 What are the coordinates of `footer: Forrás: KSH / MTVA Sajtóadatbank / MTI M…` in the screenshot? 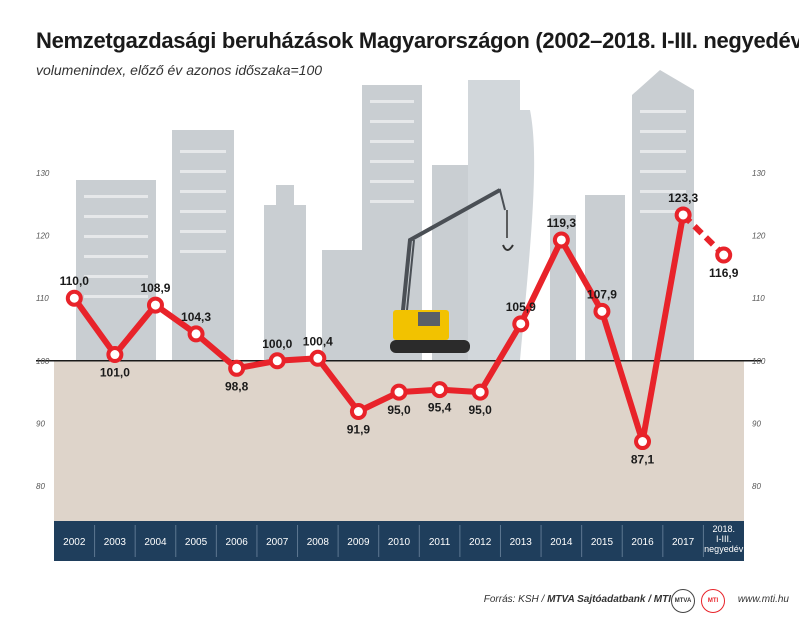 It's located at (399, 603).